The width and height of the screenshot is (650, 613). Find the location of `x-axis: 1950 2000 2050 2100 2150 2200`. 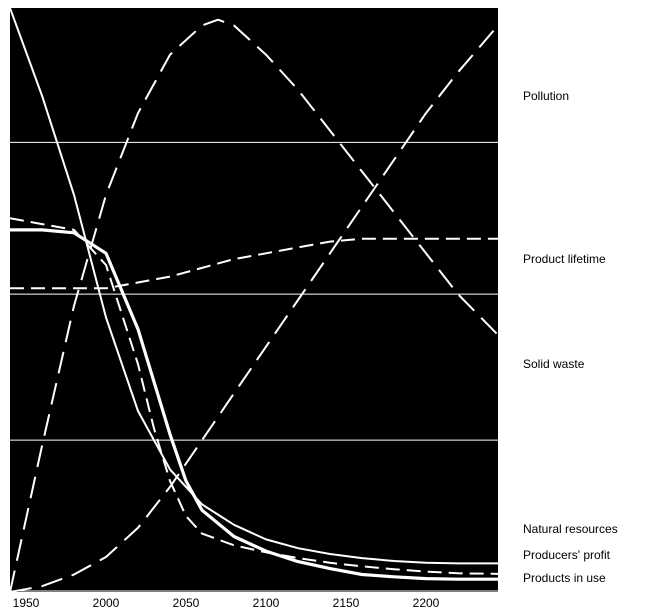

x-axis: 1950 2000 2050 2100 2150 2200 is located at coordinates (226, 603).